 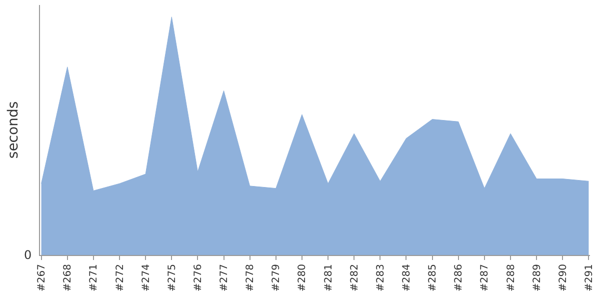 I want to click on x-tick-label: #291, so click(x=589, y=278).